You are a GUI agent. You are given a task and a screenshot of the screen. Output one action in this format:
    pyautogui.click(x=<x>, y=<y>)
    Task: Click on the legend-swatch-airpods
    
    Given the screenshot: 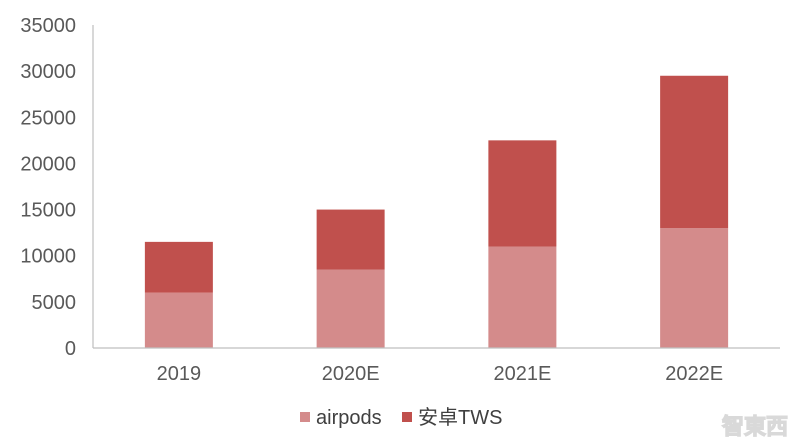 What is the action you would take?
    pyautogui.click(x=305, y=417)
    